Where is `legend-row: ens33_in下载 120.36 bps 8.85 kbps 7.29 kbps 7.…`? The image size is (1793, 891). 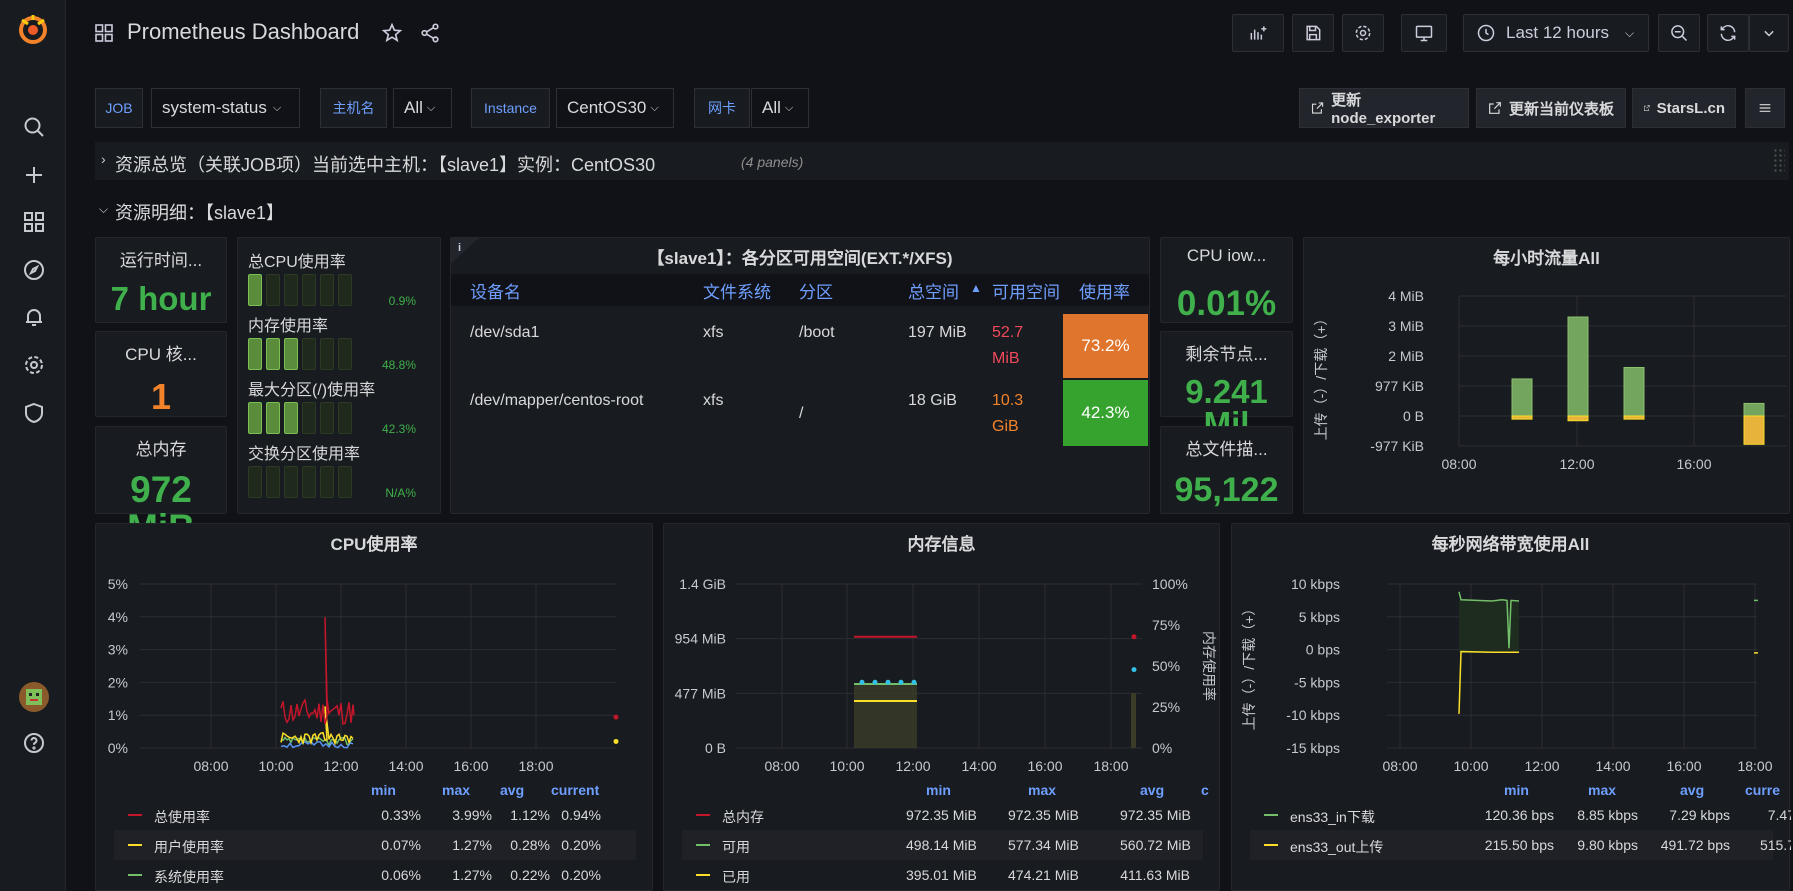
legend-row: ens33_in下载 120.36 bps 8.85 kbps 7.29 kbps 7.… is located at coordinates (1520, 815).